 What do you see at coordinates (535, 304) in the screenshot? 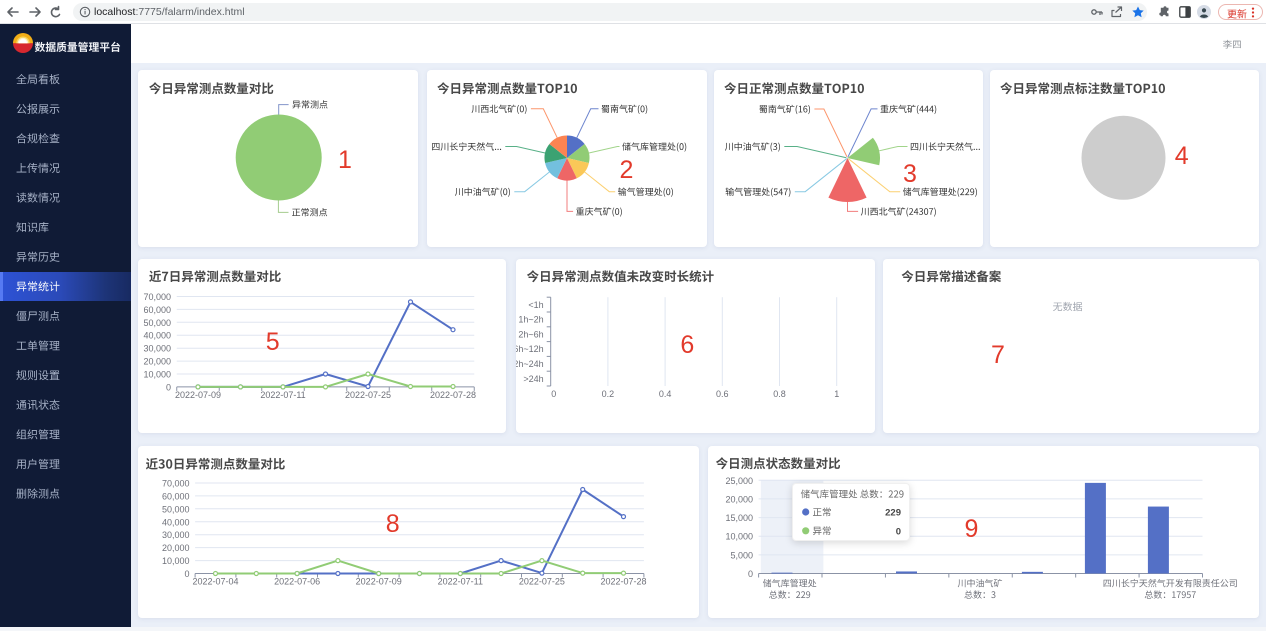
I see `svg-text: <1h` at bounding box center [535, 304].